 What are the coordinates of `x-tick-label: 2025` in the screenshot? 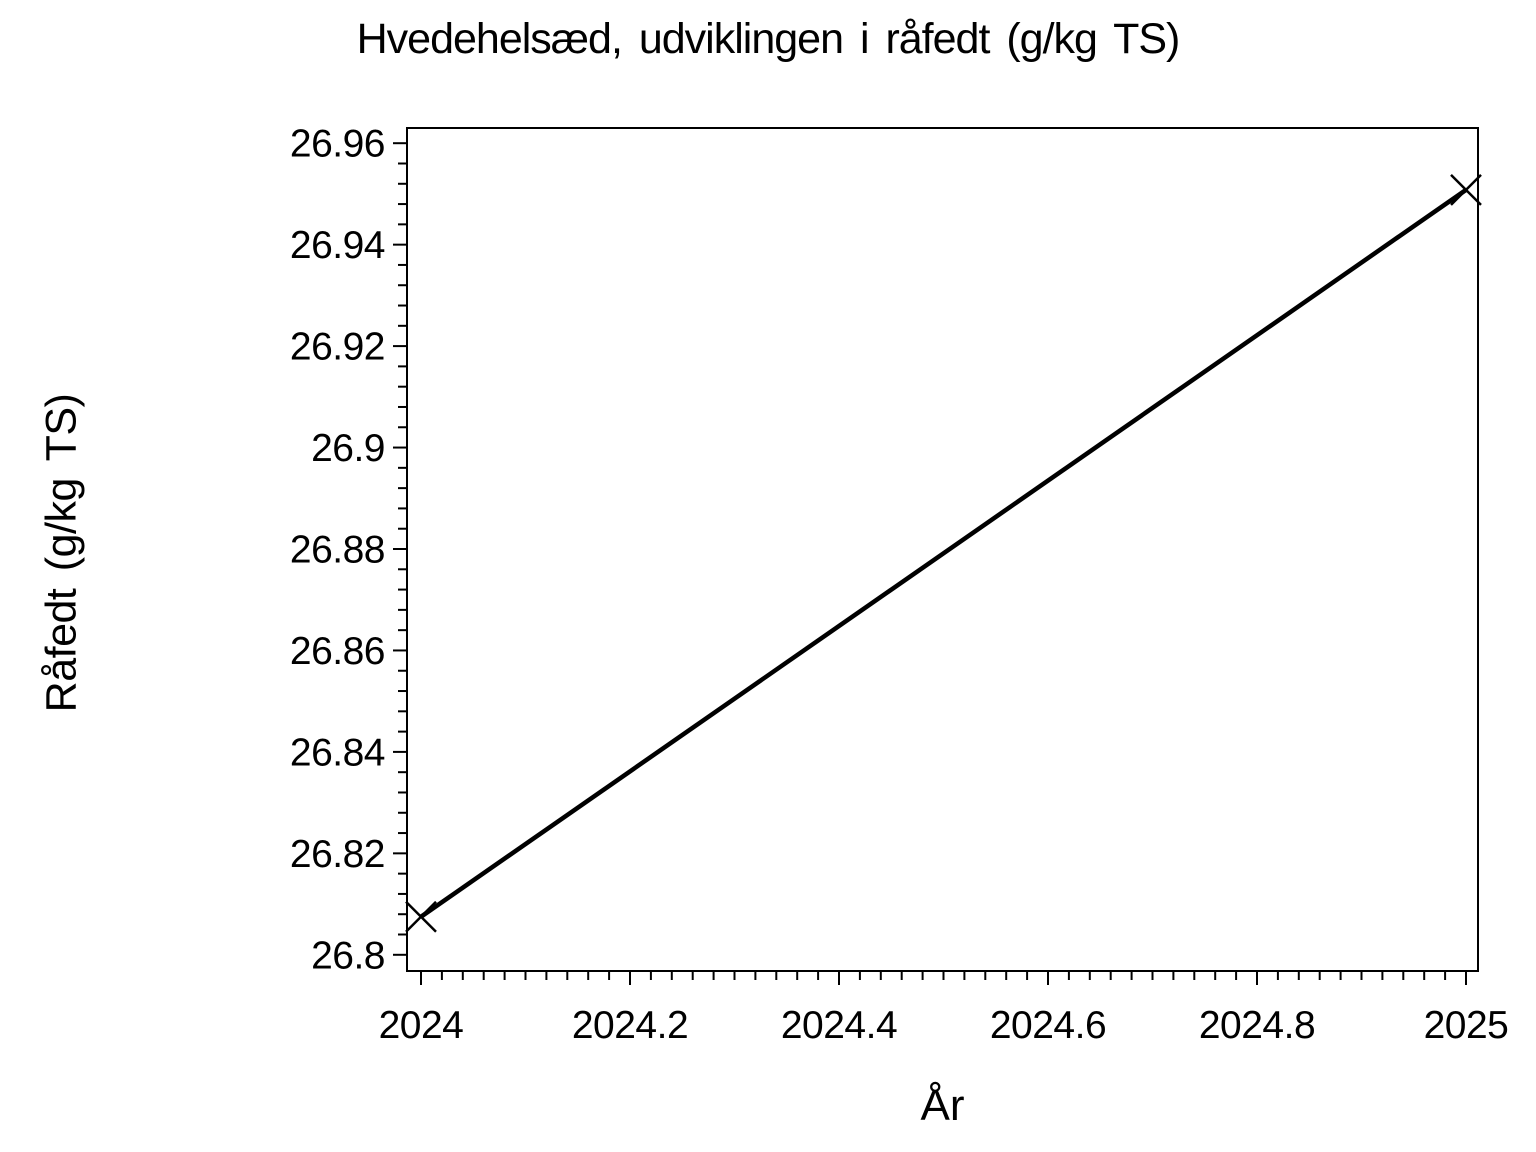 It's located at (1466, 1025).